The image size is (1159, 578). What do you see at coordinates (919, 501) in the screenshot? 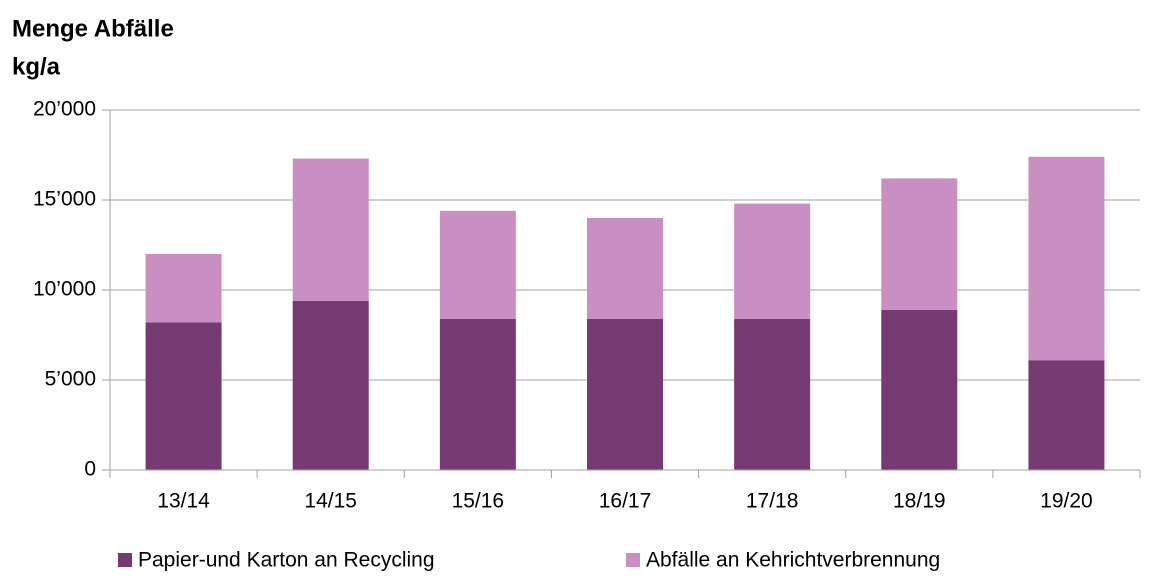
I see `x-tick-label: 18/19` at bounding box center [919, 501].